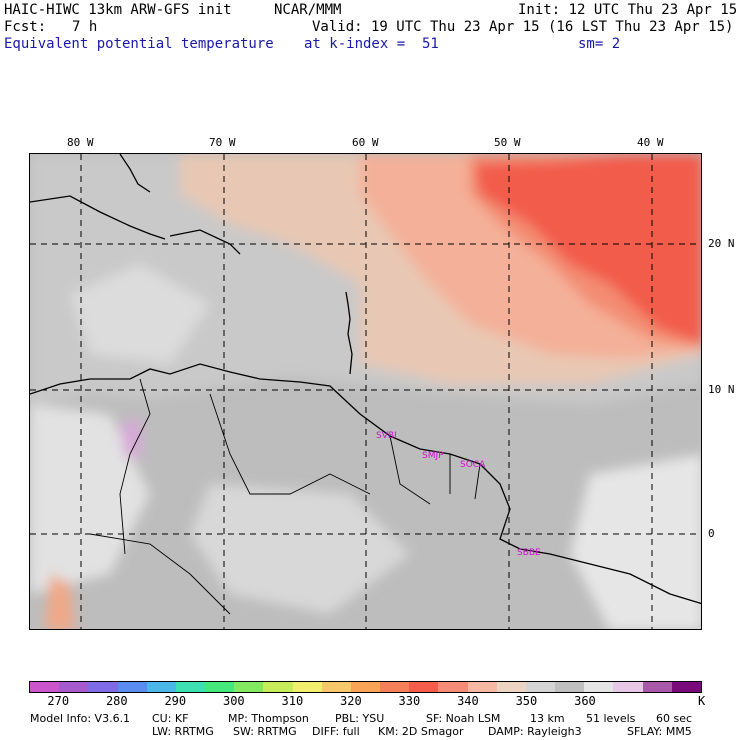 The height and width of the screenshot is (740, 740). What do you see at coordinates (628, 10) in the screenshot?
I see `init-time: Init: 12 UTC Thu 23 Apr 15` at bounding box center [628, 10].